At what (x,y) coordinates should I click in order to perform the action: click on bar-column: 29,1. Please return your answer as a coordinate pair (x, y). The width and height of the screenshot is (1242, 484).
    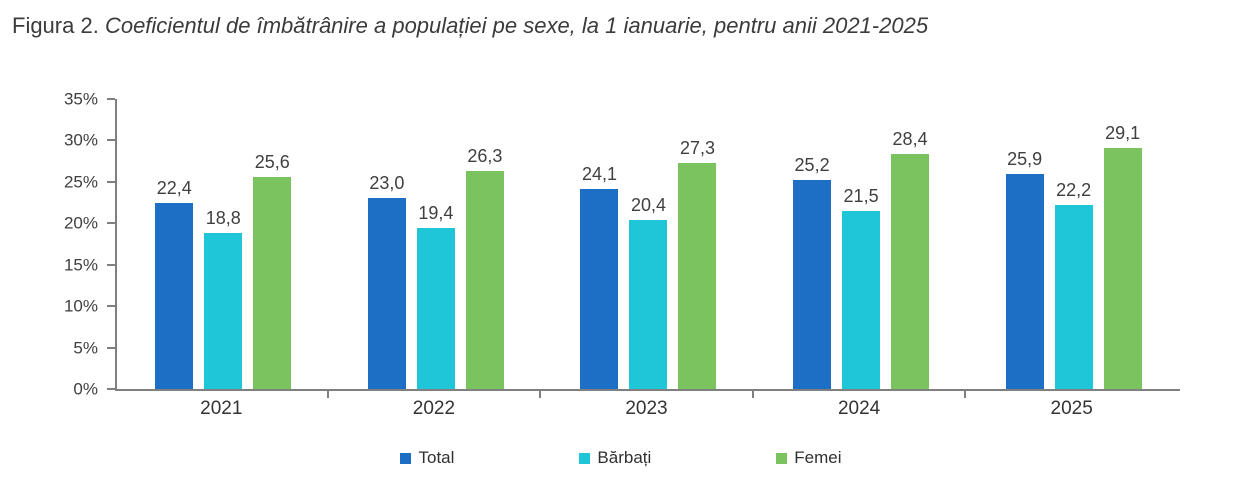
    Looking at the image, I should click on (1122, 255).